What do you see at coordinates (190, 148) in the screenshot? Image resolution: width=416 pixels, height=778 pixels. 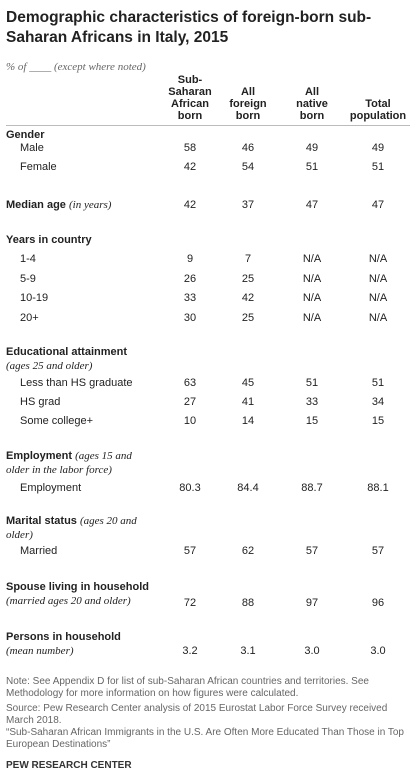 I see `cell: 58` at bounding box center [190, 148].